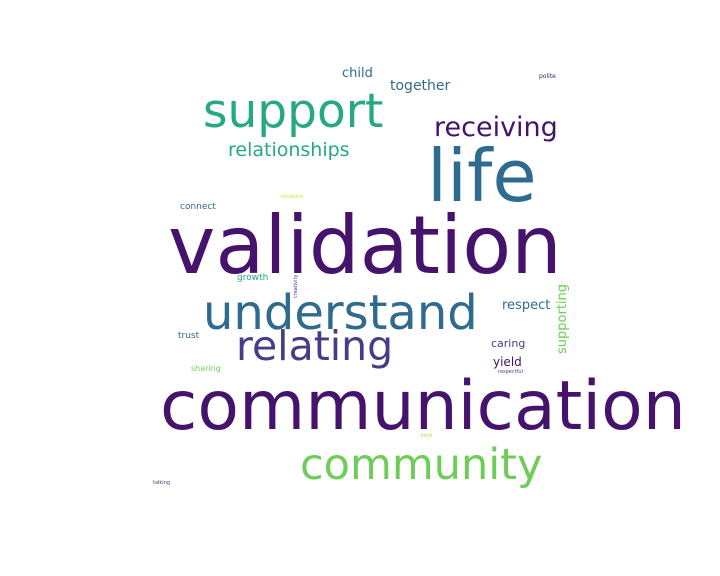 This screenshot has height=576, width=720. I want to click on word-validation: validation, so click(365, 245).